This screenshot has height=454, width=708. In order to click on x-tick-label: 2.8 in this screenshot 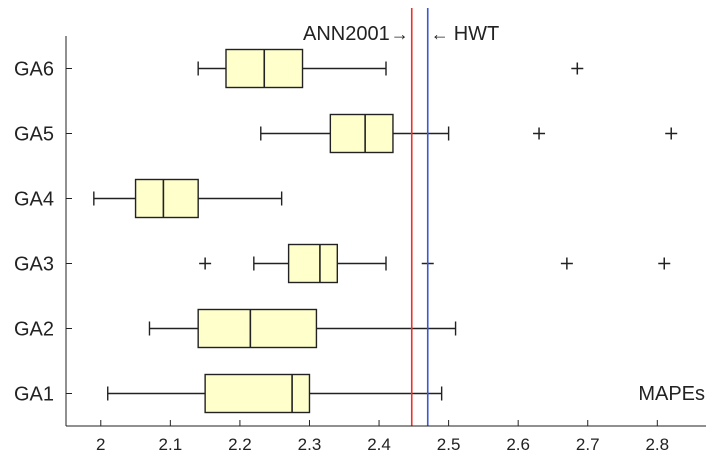, I will do `click(657, 444)`.